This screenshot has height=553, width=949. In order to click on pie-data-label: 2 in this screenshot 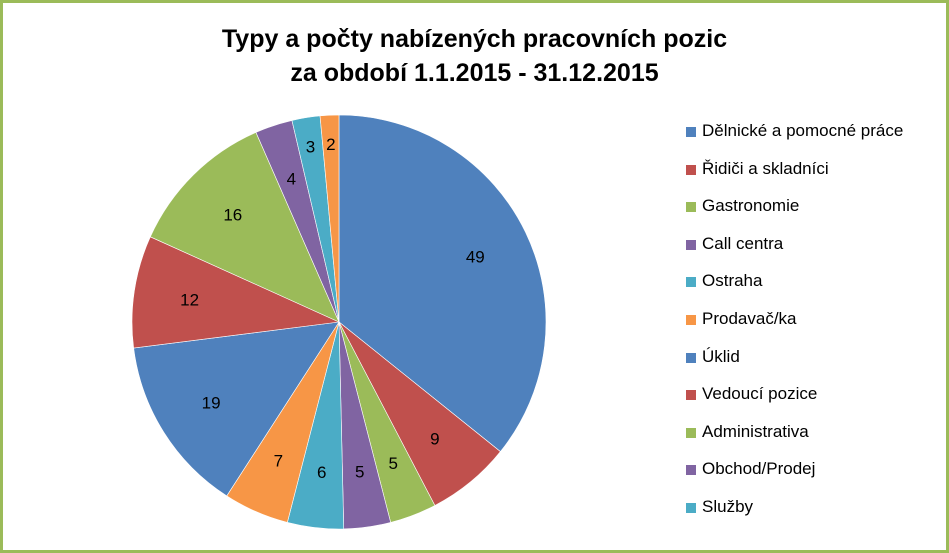, I will do `click(330, 144)`.